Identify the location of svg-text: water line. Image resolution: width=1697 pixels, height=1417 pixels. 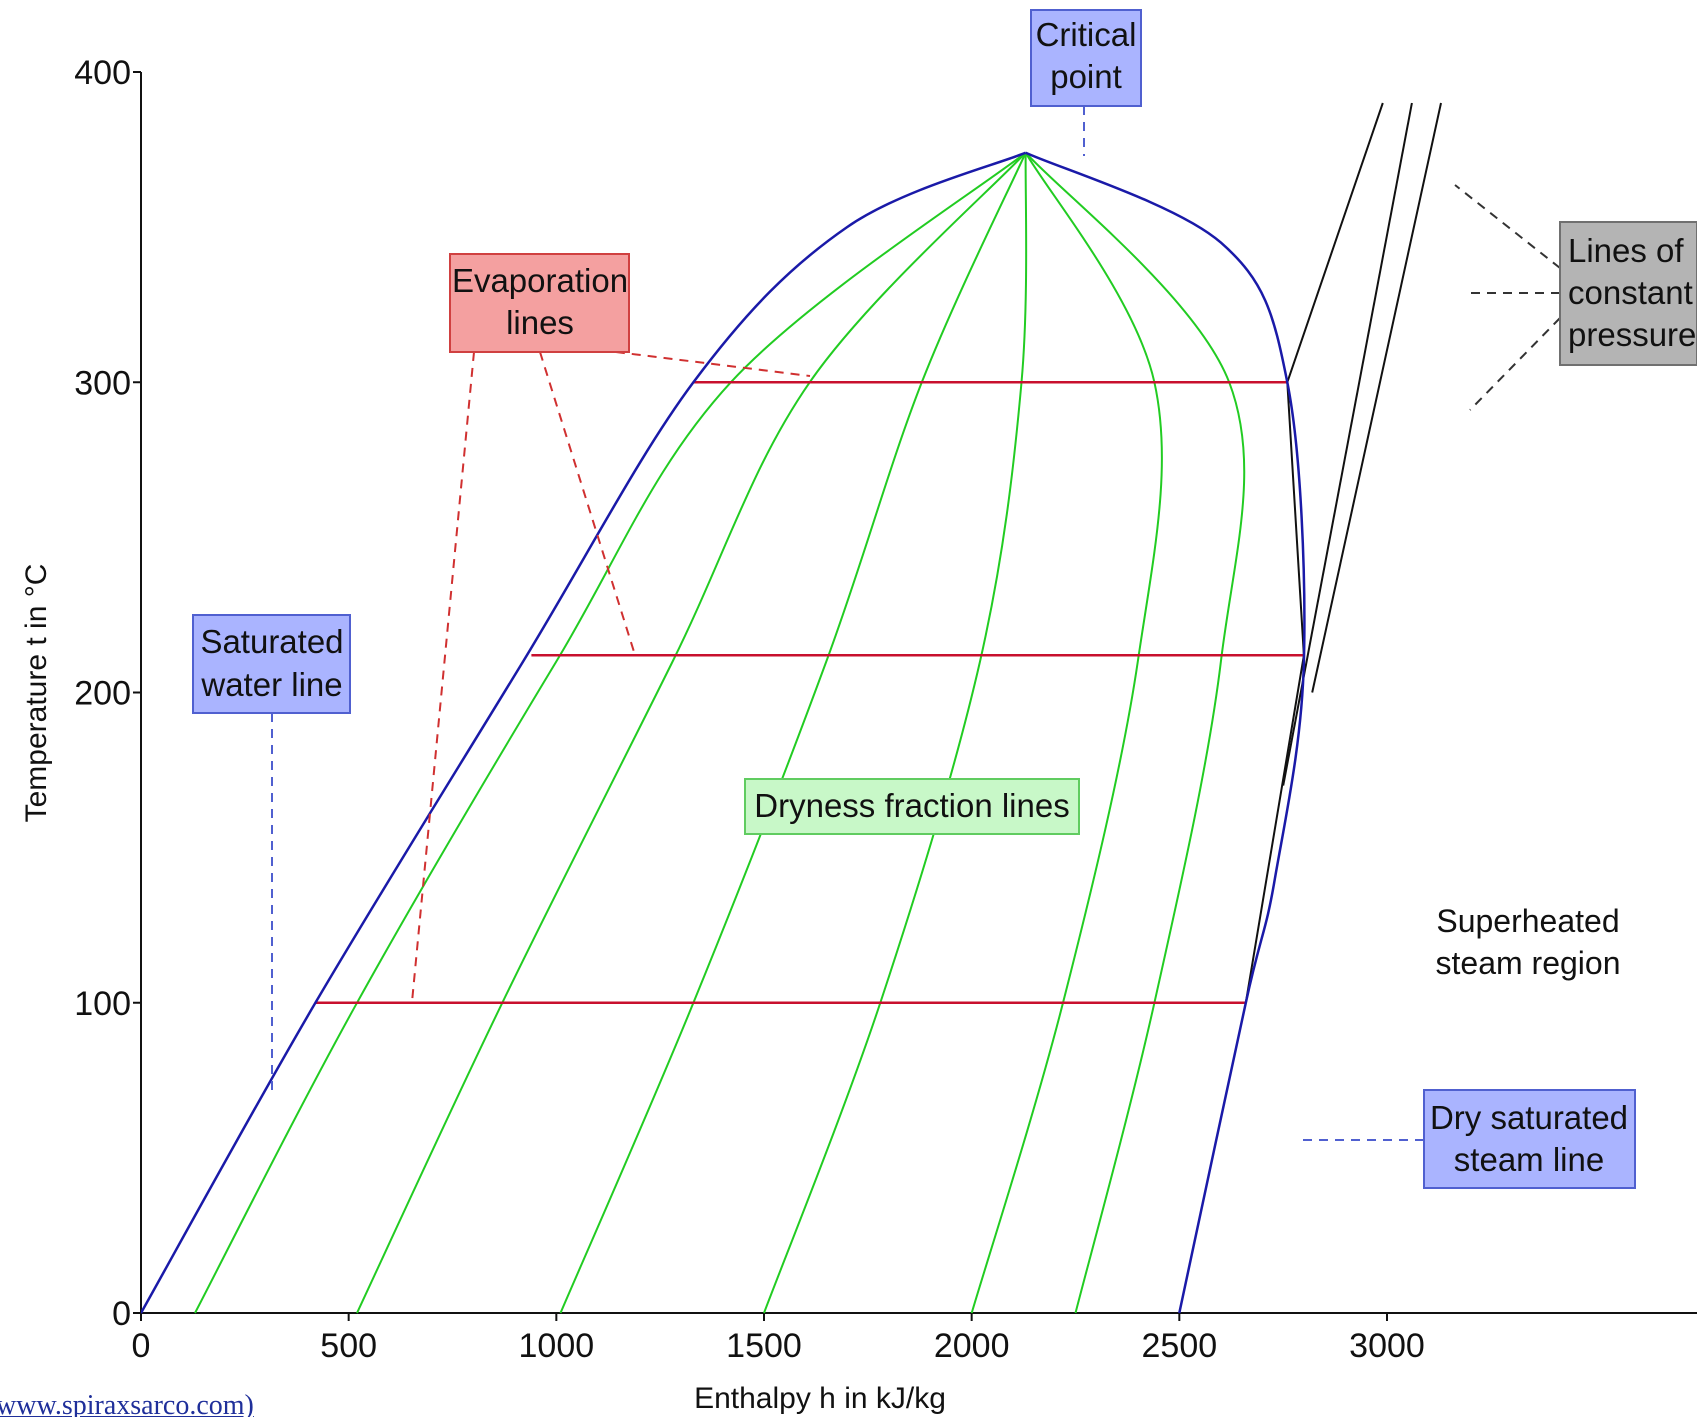
(271, 684).